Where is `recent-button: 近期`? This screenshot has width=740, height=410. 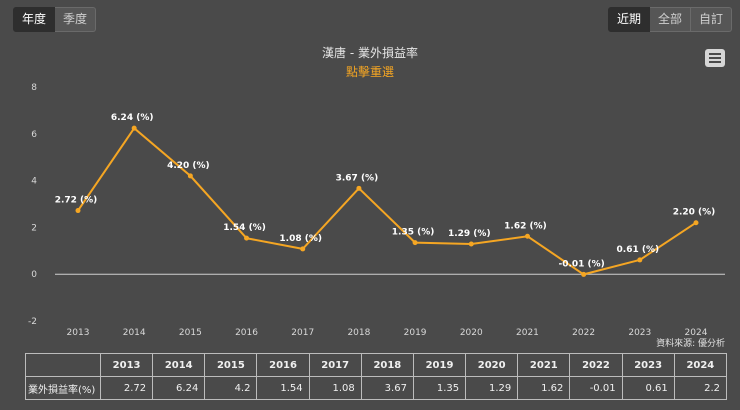
recent-button: 近期 is located at coordinates (628, 19).